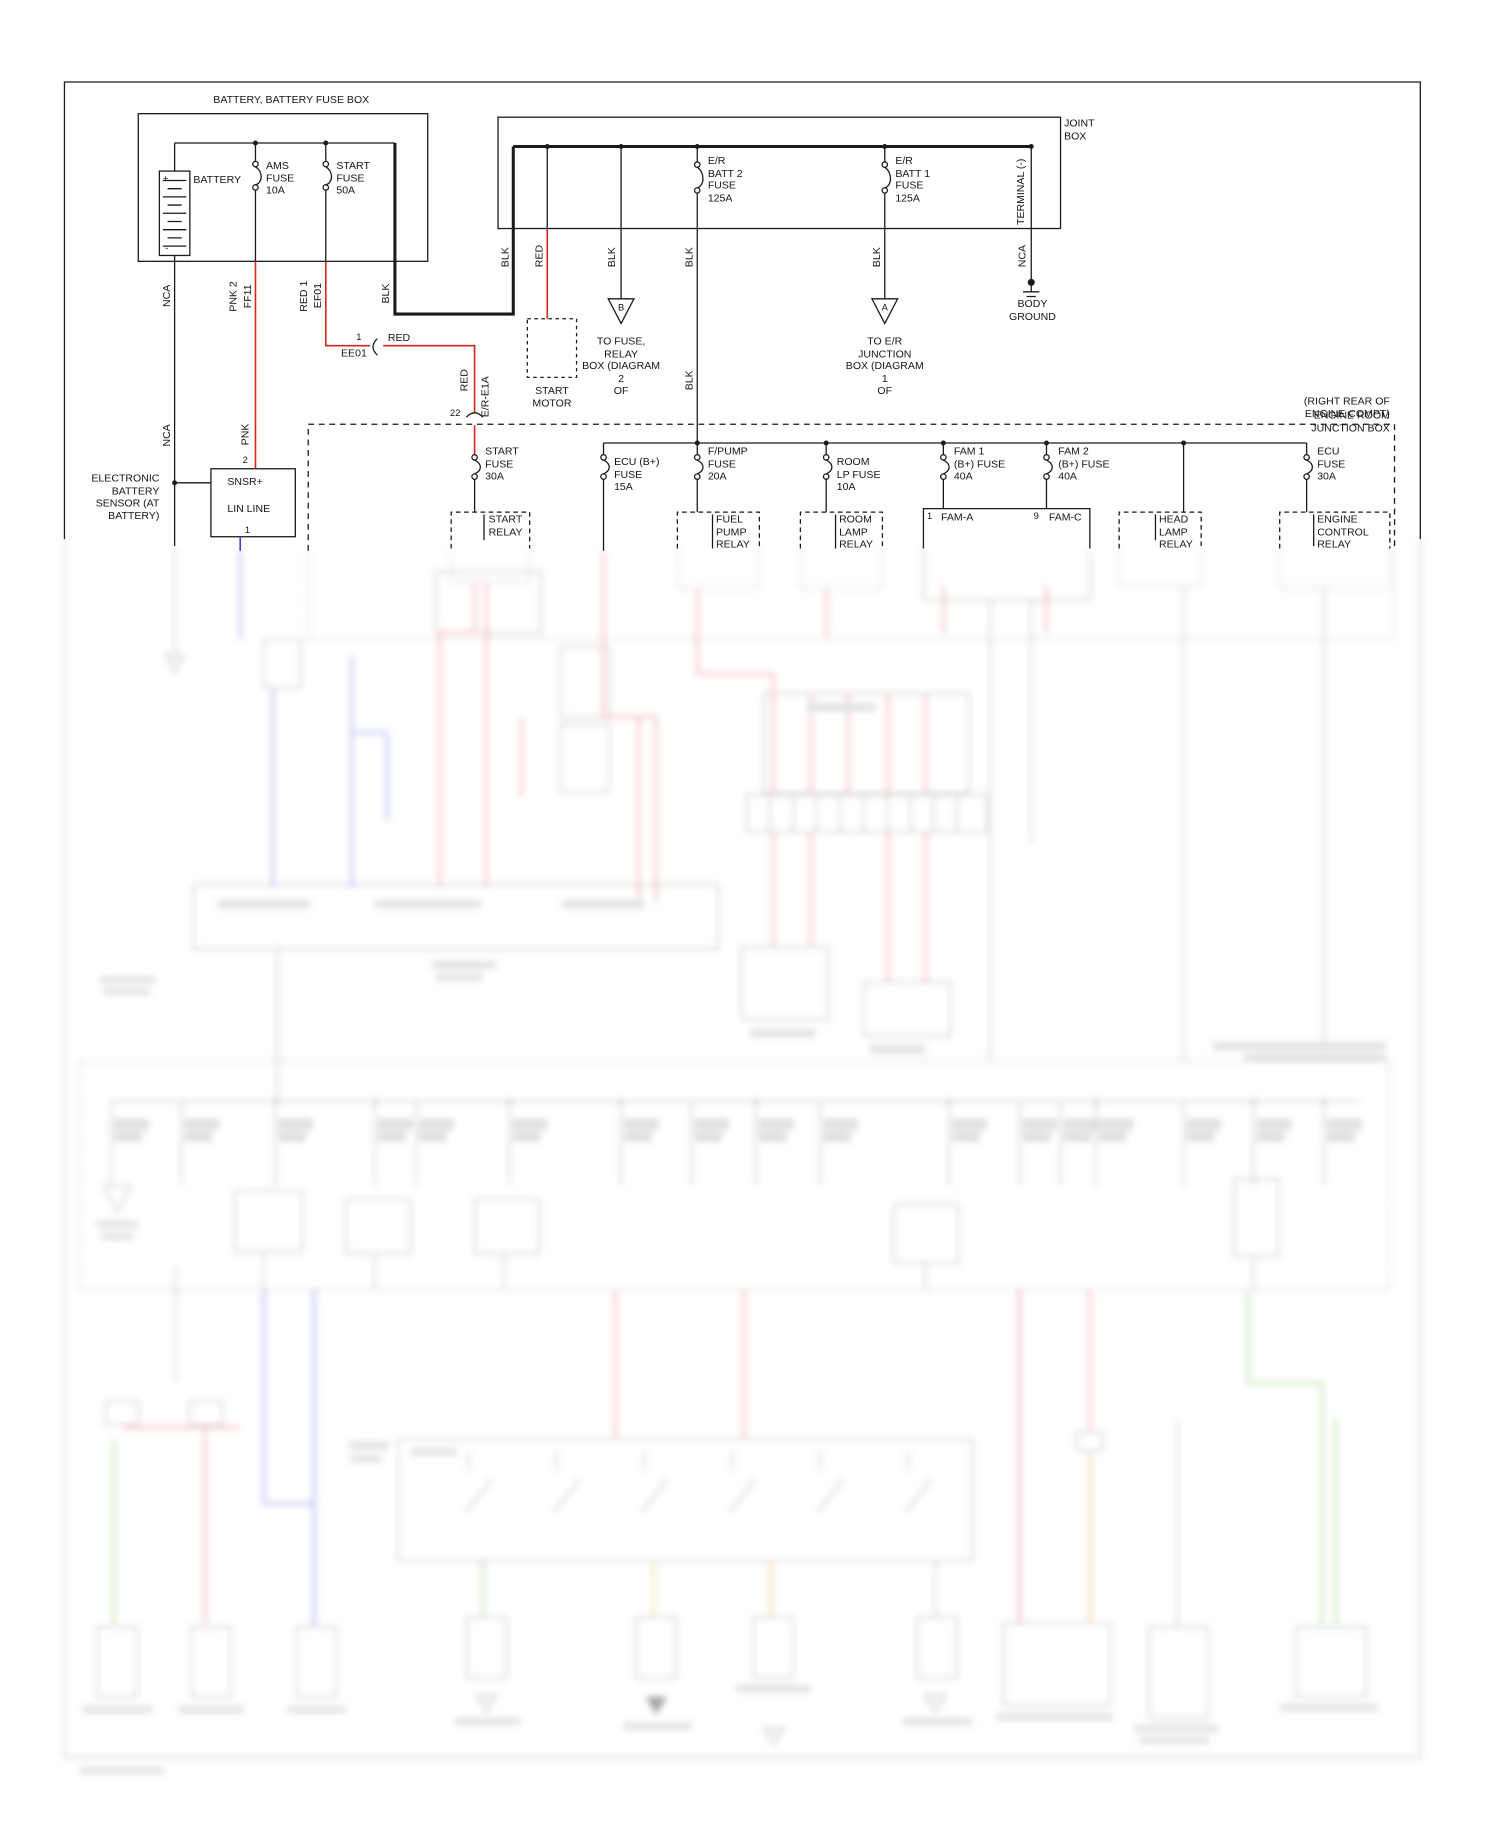 This screenshot has height=1828, width=1500. I want to click on er-junction-title: ENGINE ROOM JUNCTION BOX, so click(1350, 421).